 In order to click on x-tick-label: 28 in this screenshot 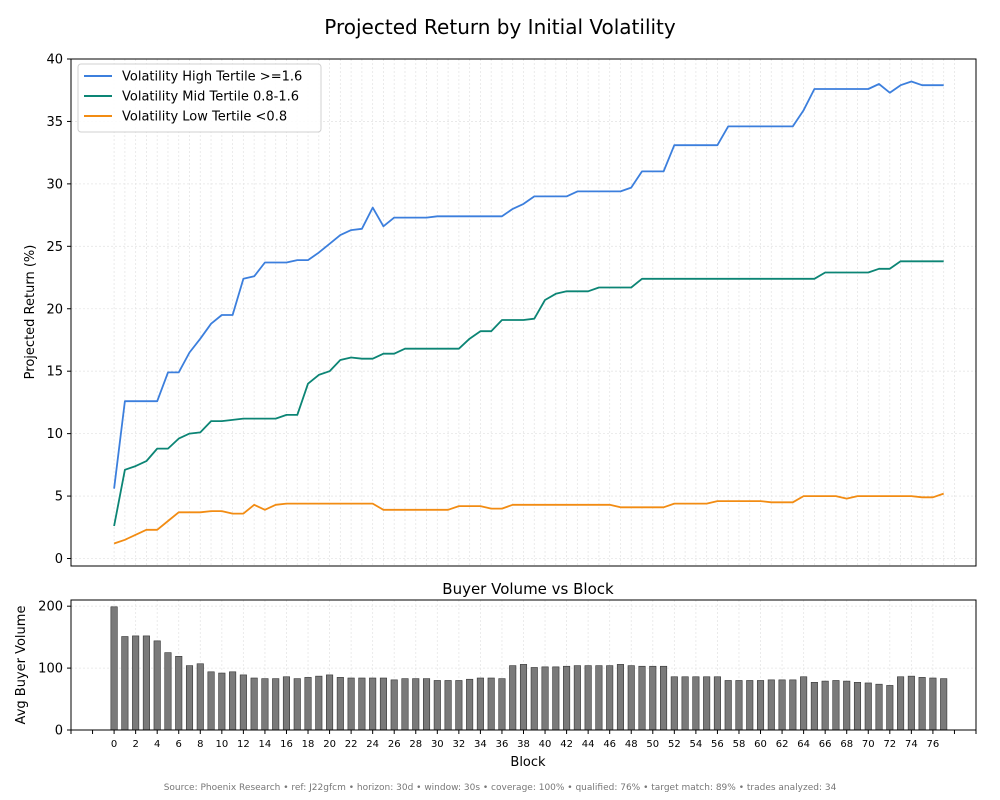, I will do `click(415, 744)`.